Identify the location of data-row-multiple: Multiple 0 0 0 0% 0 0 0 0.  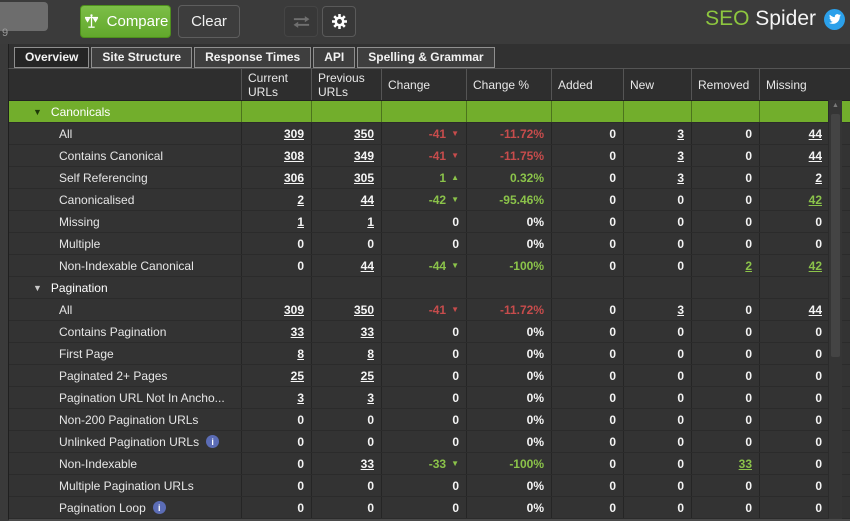
(429, 244).